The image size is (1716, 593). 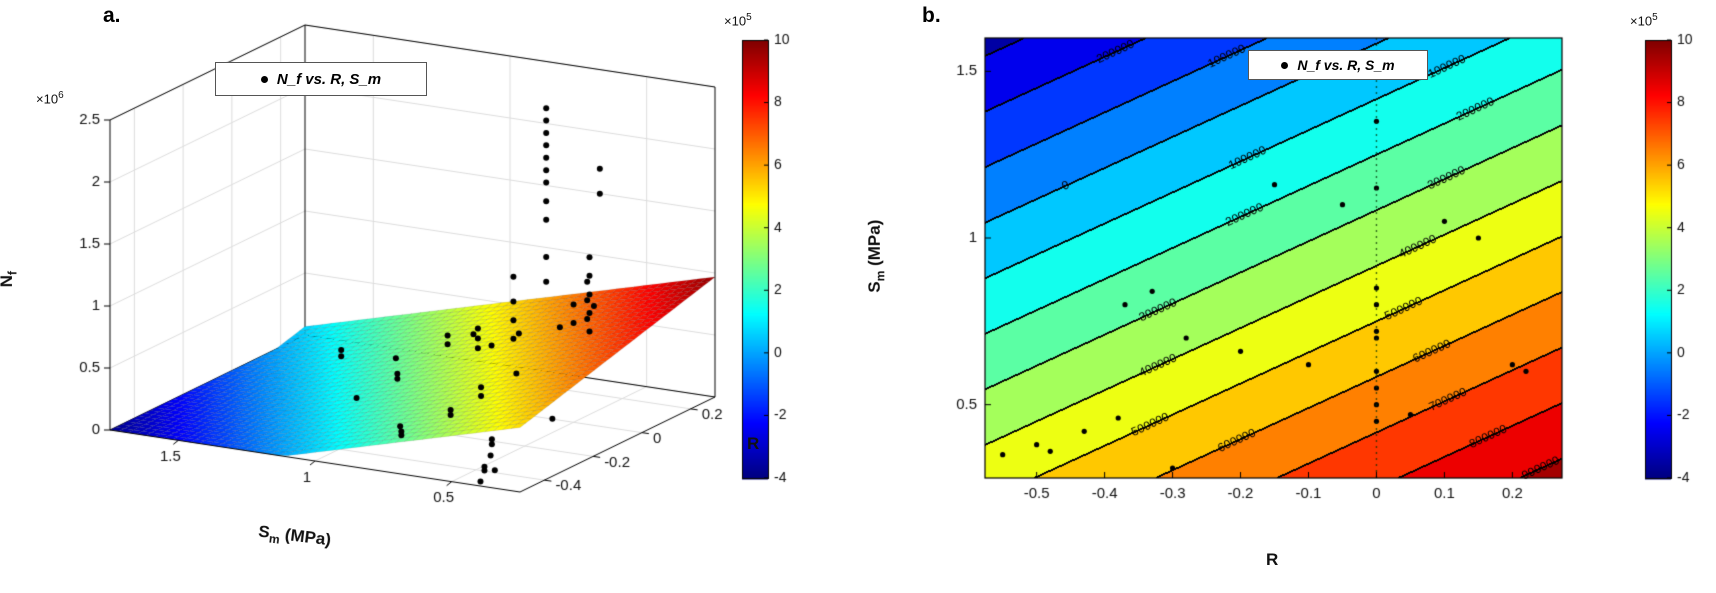 I want to click on colorbar-a-exponent-label: ×10⁵, so click(x=738, y=20).